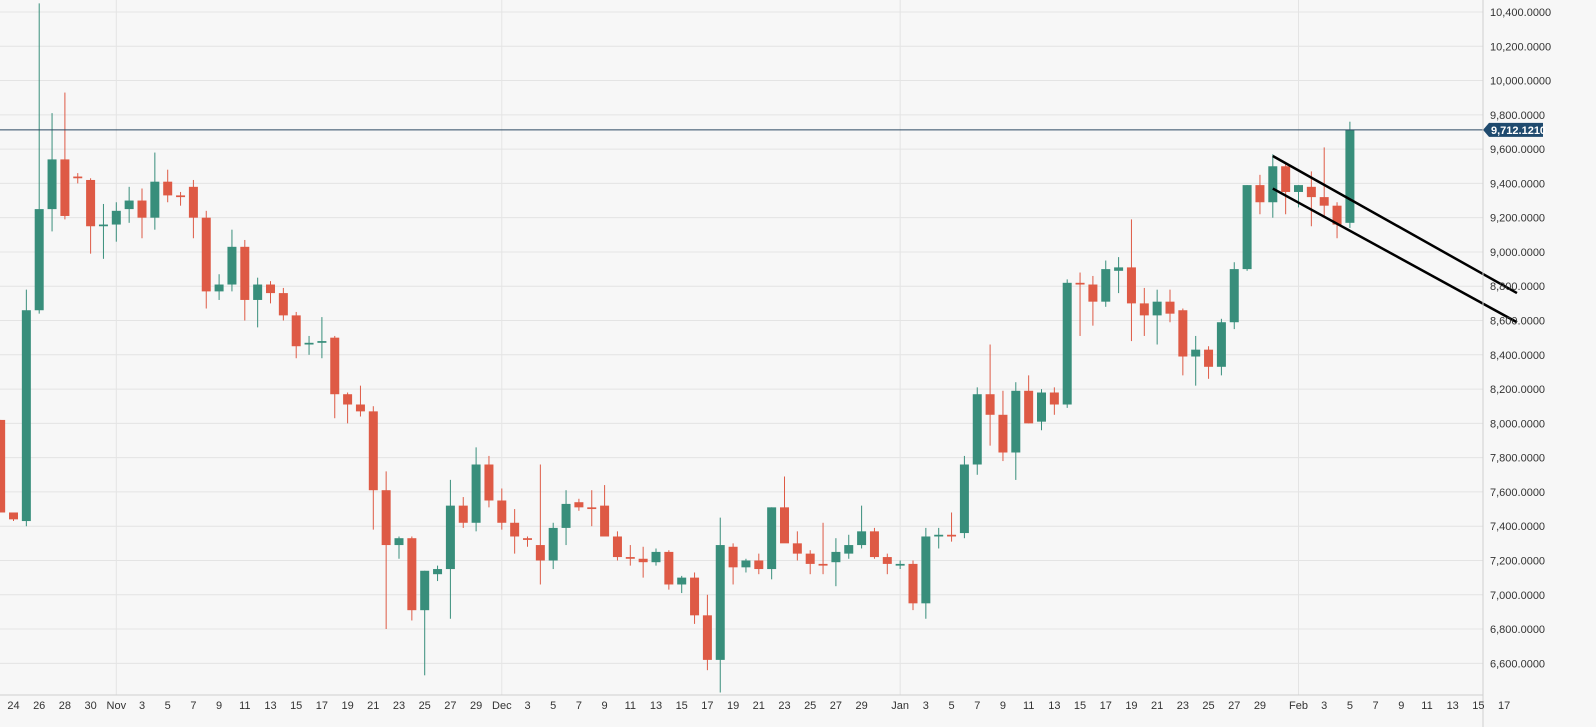 This screenshot has width=1596, height=727. Describe the element at coordinates (1157, 706) in the screenshot. I see `x-tick-label: 21` at that location.